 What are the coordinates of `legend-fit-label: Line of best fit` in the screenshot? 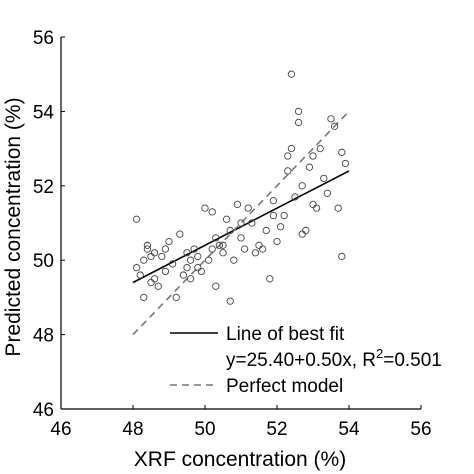 It's located at (285, 334).